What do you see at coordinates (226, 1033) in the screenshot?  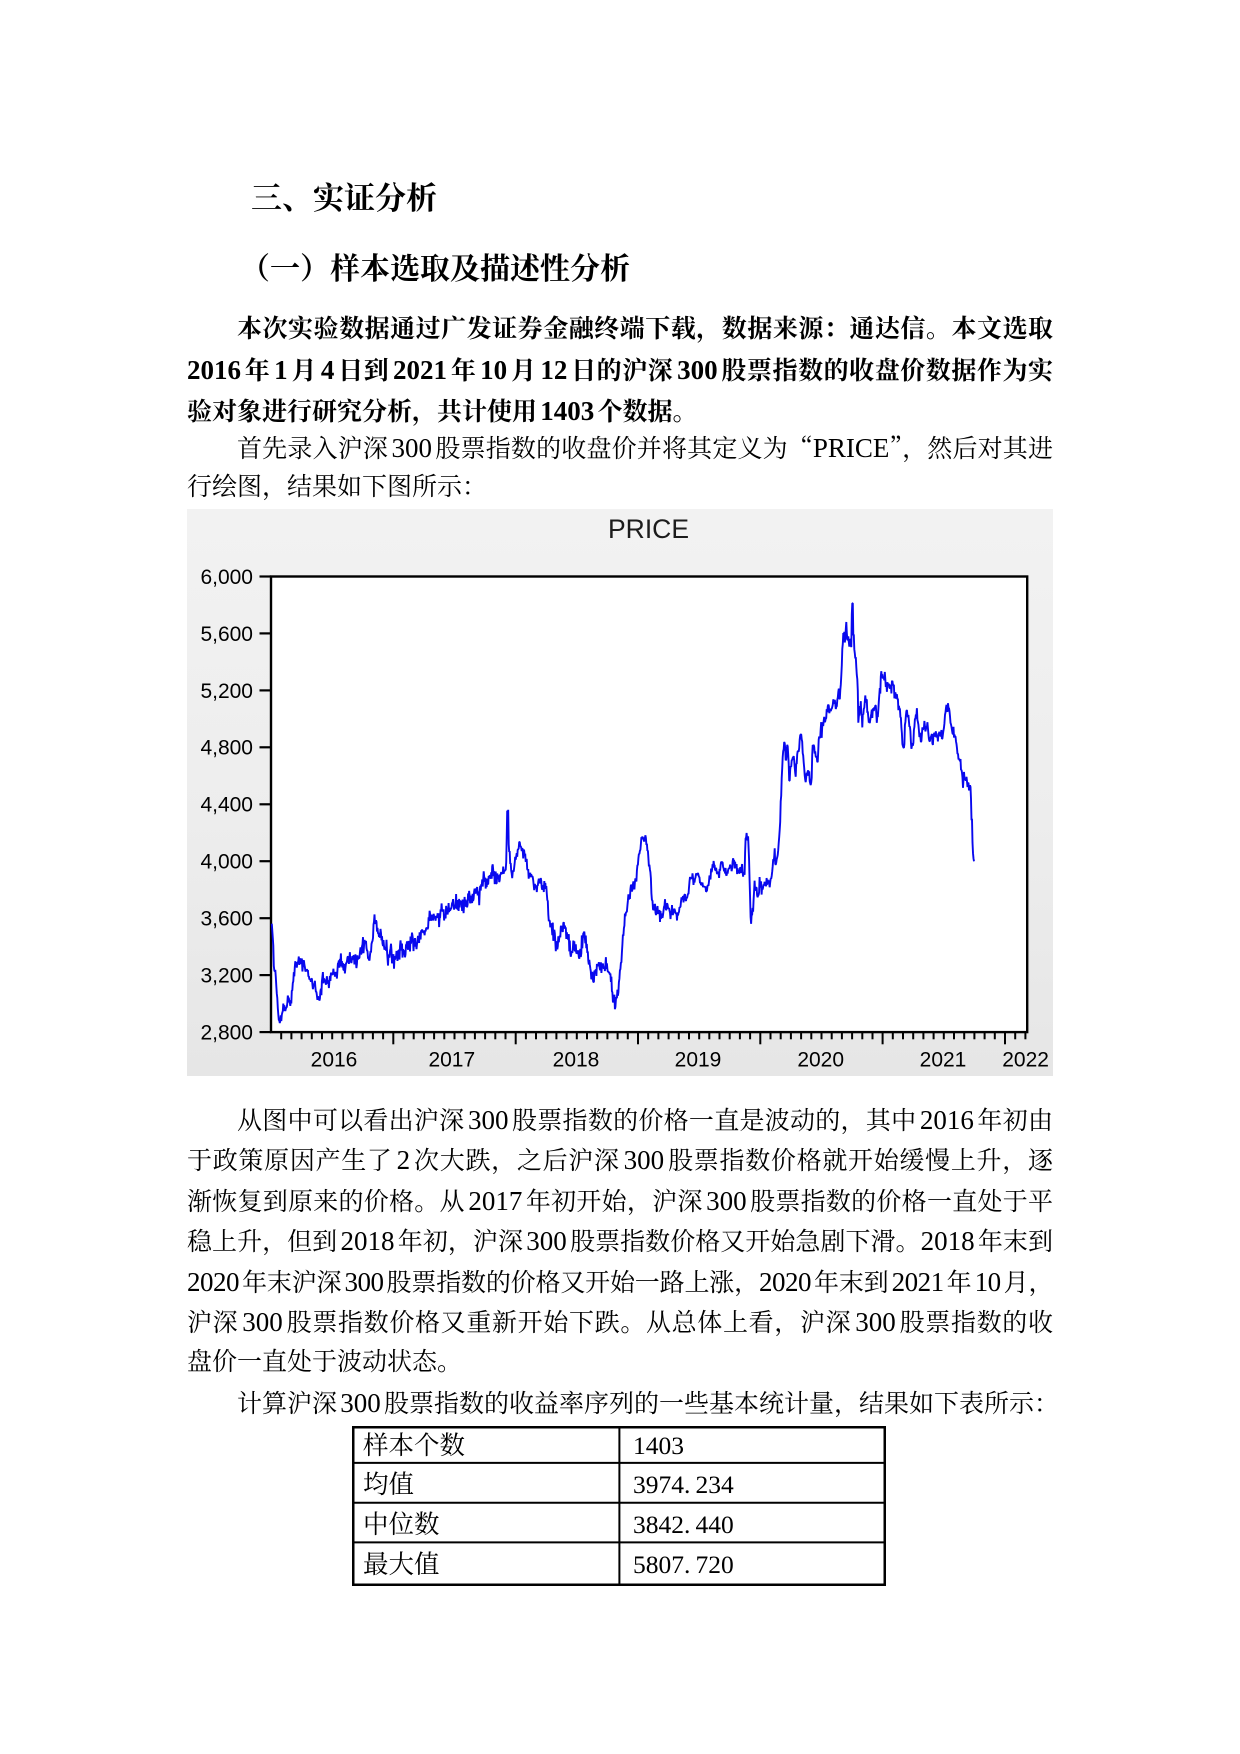 I see `svg-text: 2,800` at bounding box center [226, 1033].